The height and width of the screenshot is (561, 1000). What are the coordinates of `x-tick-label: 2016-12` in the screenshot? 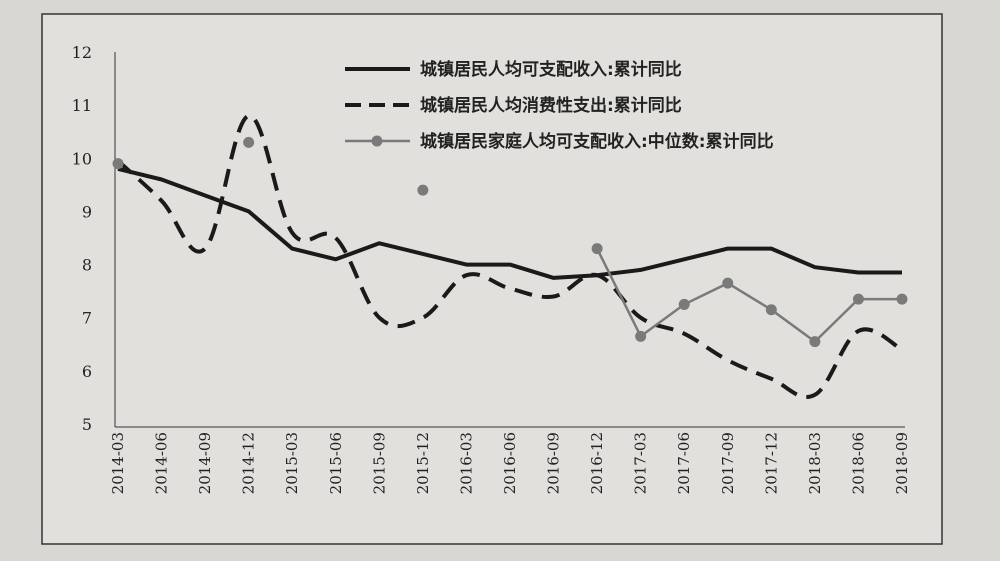 It's located at (597, 463).